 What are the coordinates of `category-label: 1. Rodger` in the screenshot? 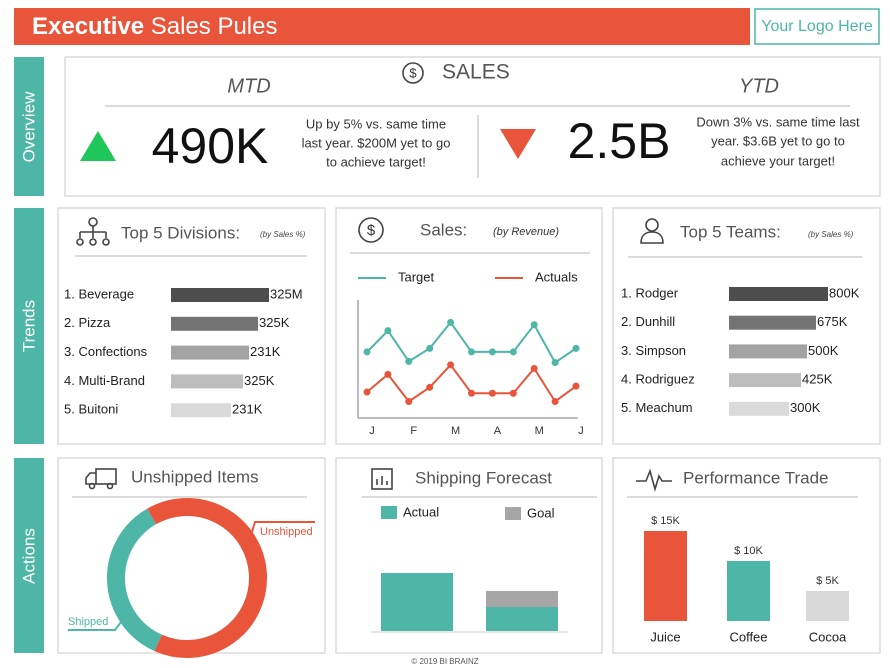 It's located at (650, 292).